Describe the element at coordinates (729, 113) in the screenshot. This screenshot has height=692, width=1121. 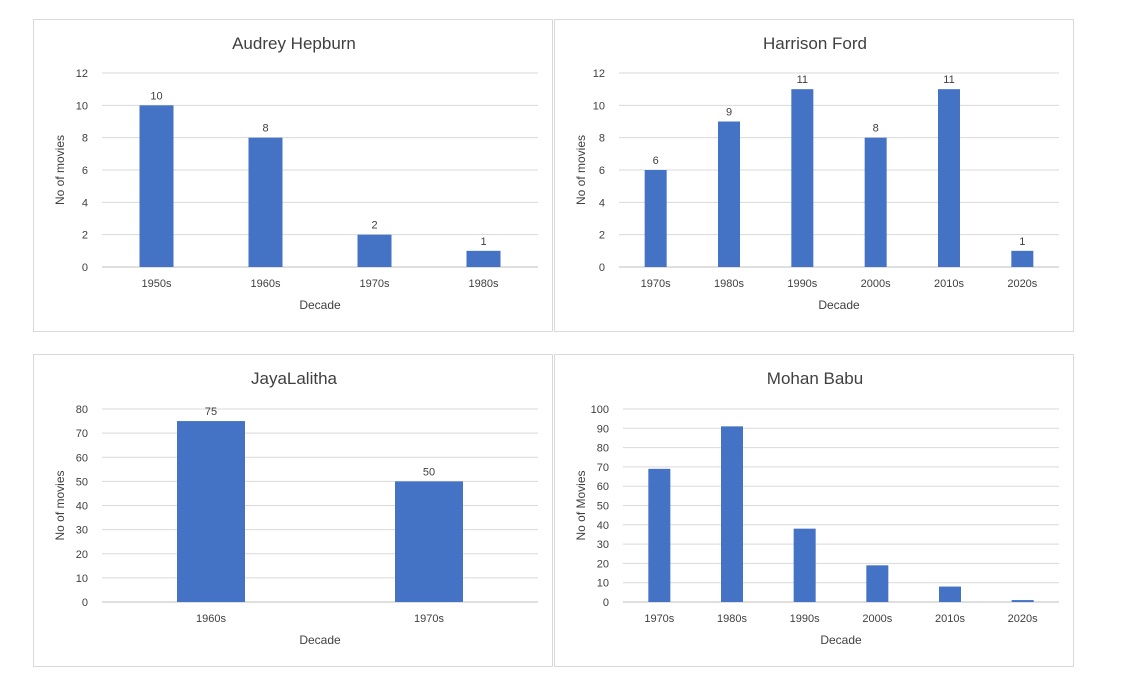
I see `data-label: 9` at that location.